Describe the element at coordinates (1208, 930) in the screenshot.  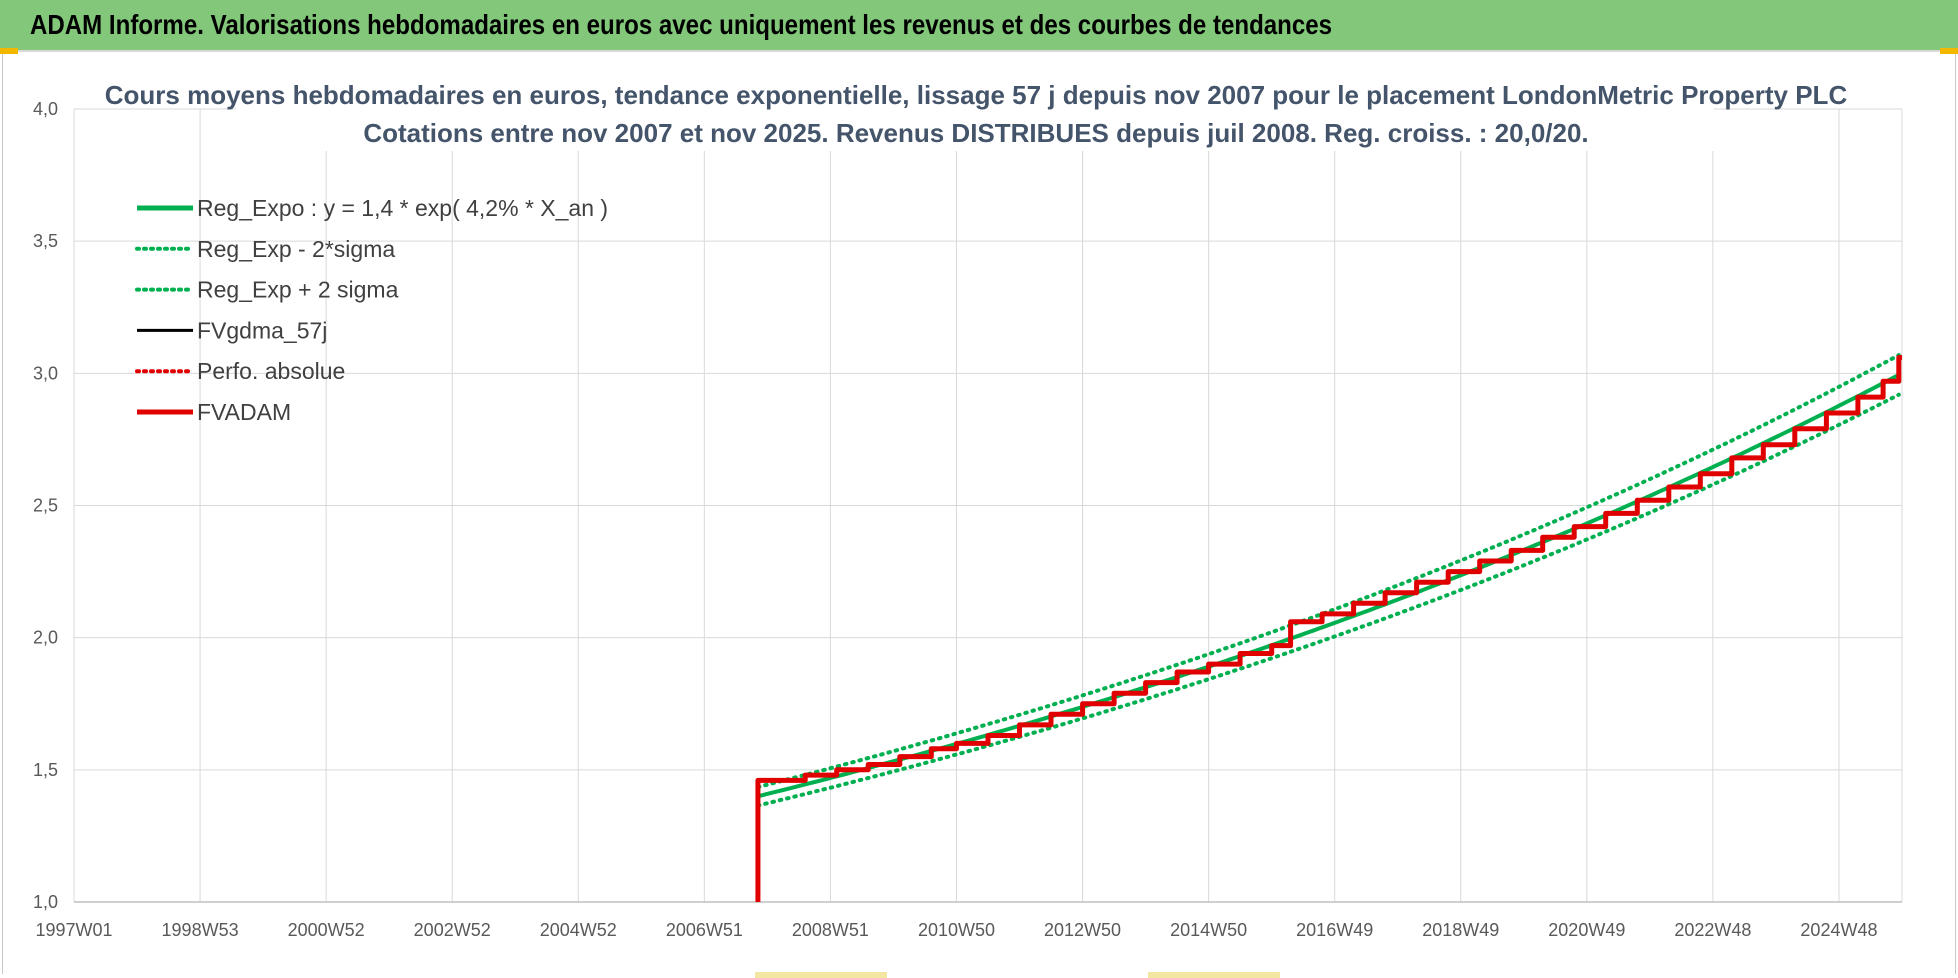
I see `x-tick-label: 2014W50` at that location.